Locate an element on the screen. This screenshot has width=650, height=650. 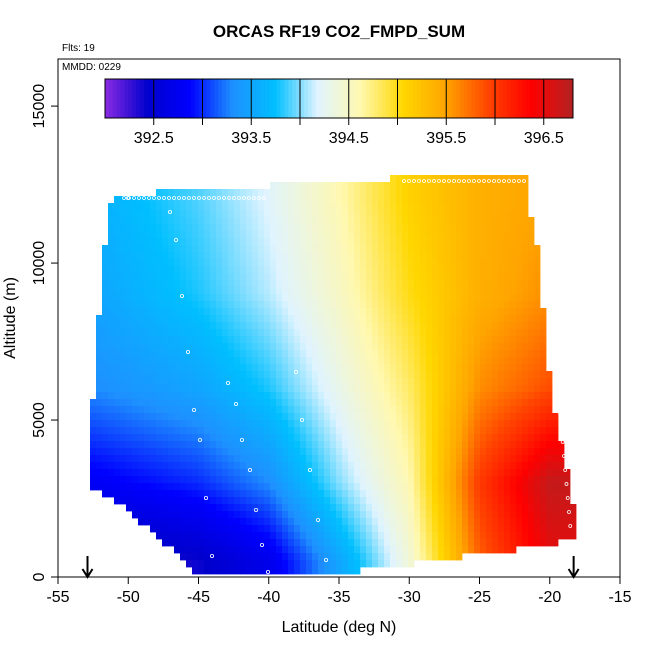
colorbar-tick-label: 394.5 is located at coordinates (349, 138).